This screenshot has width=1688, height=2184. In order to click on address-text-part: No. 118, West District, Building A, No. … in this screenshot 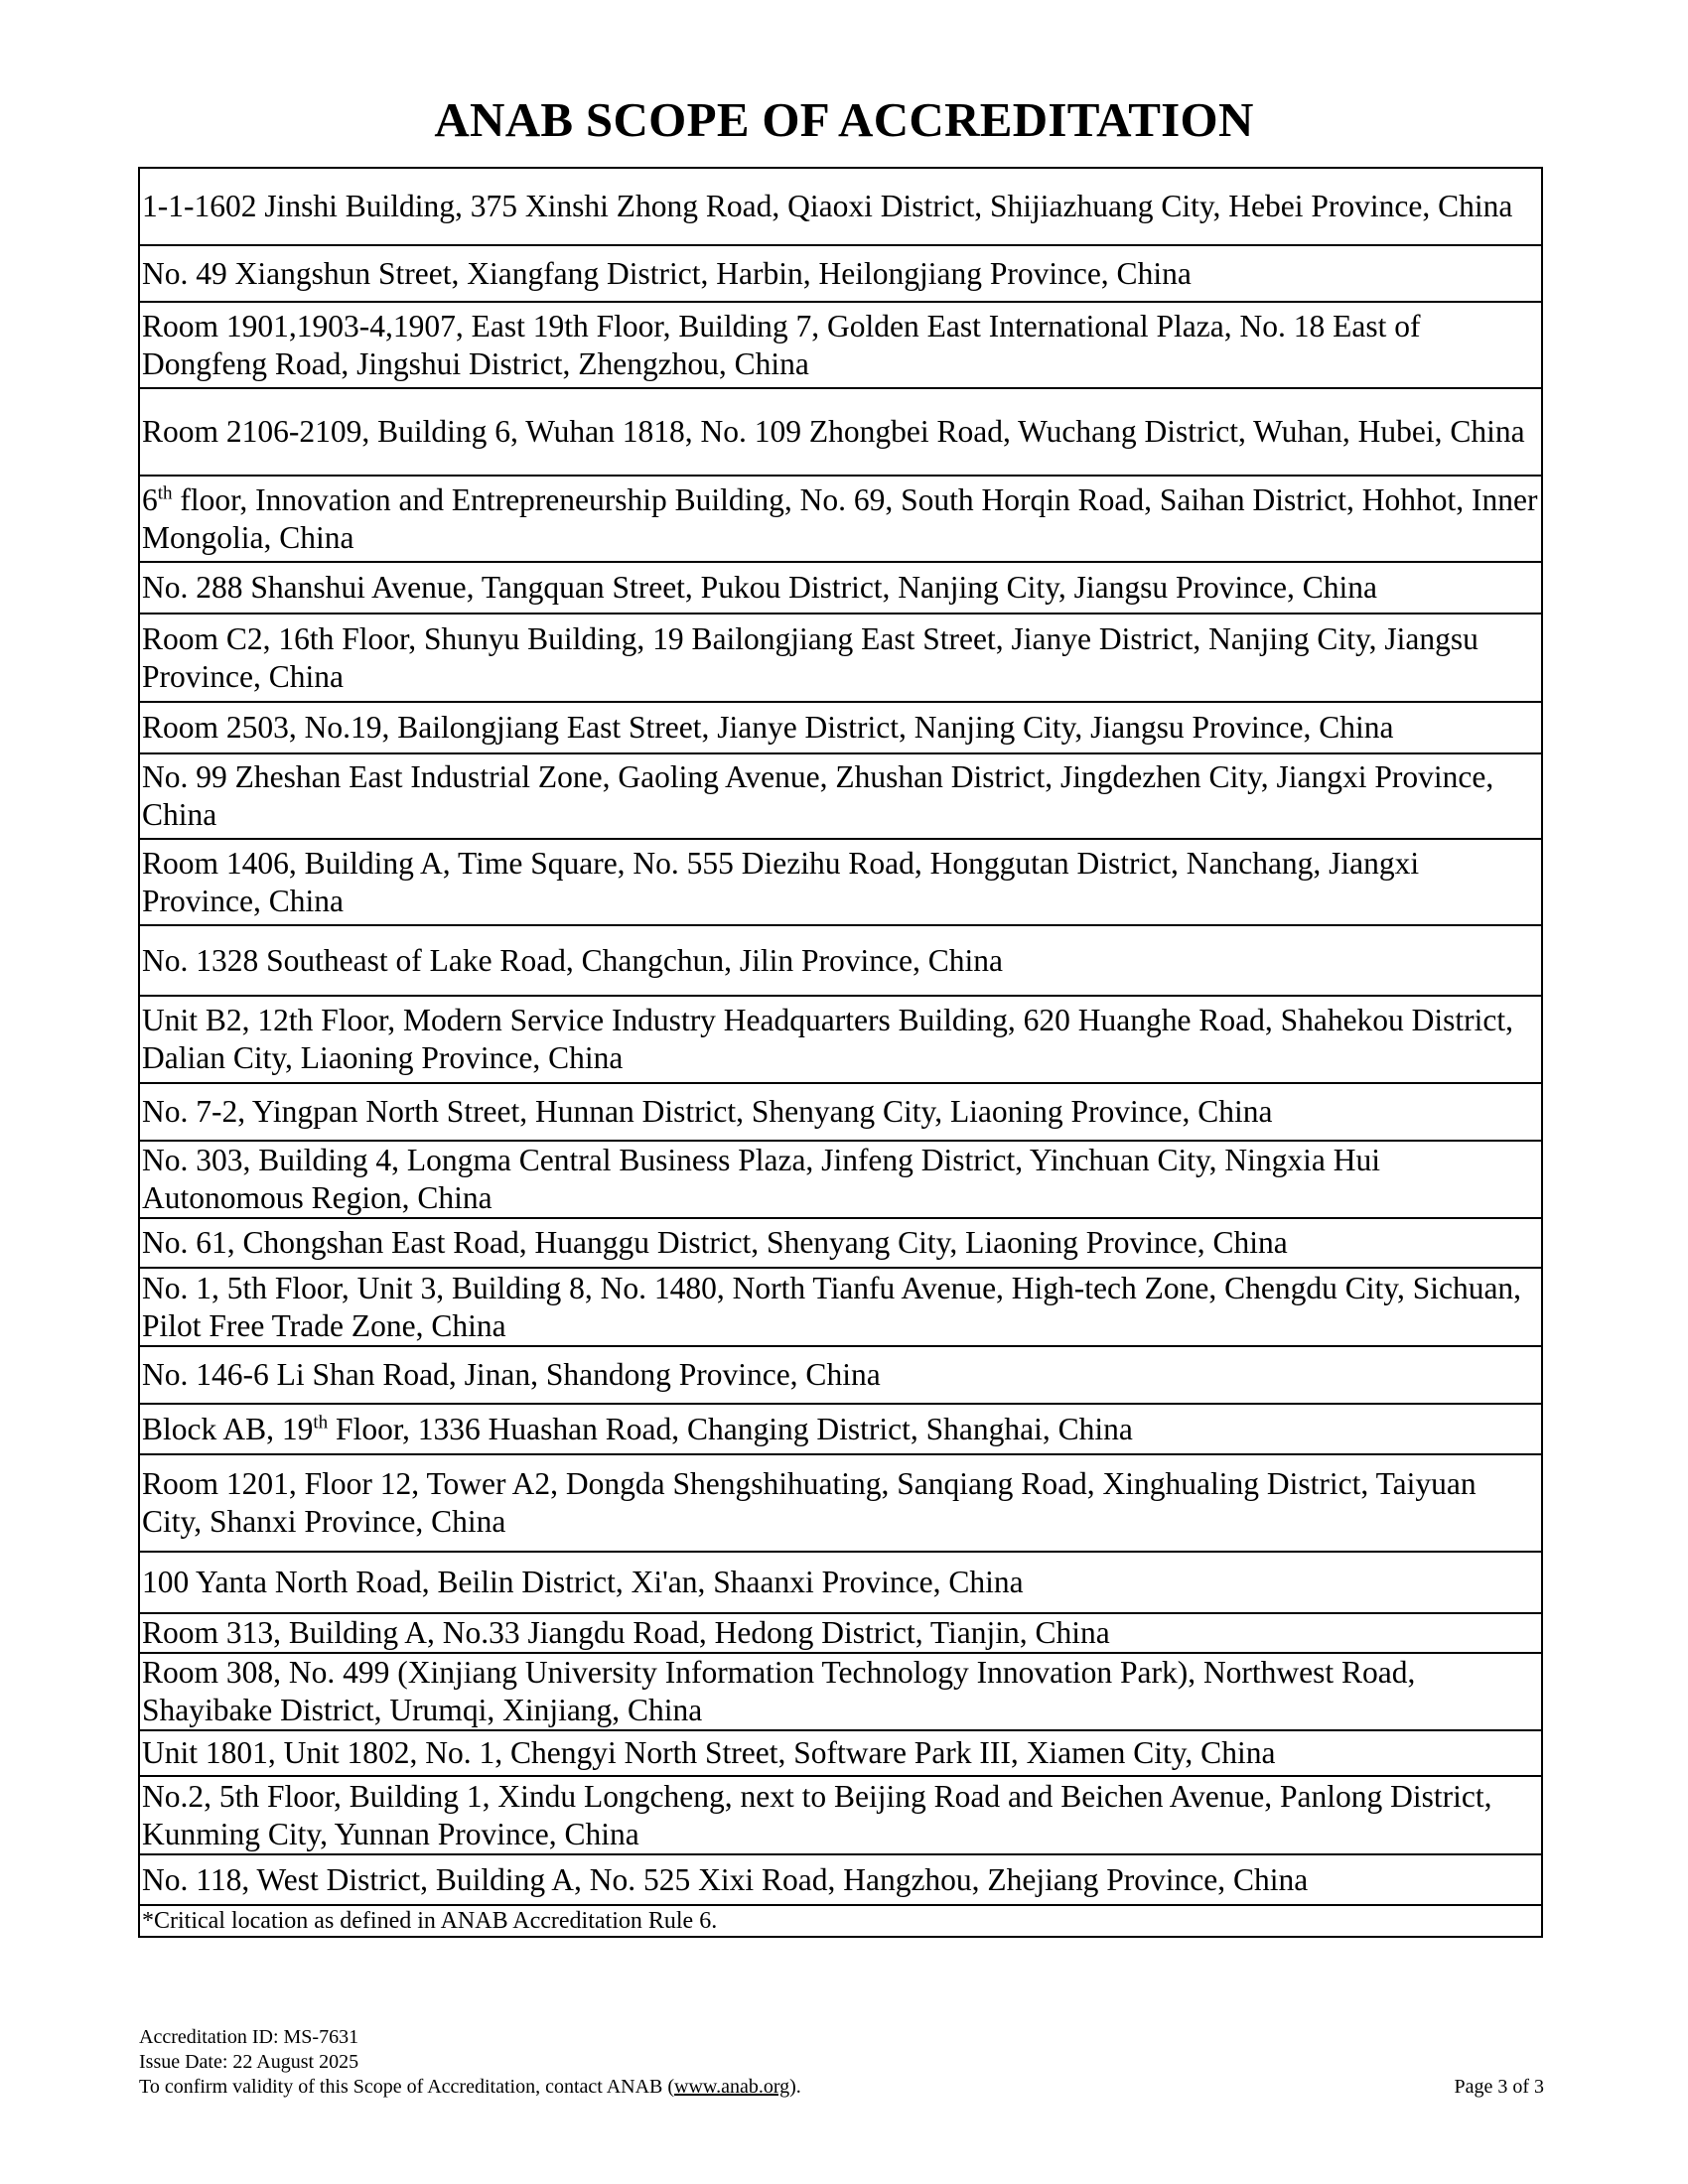, I will do `click(725, 1879)`.